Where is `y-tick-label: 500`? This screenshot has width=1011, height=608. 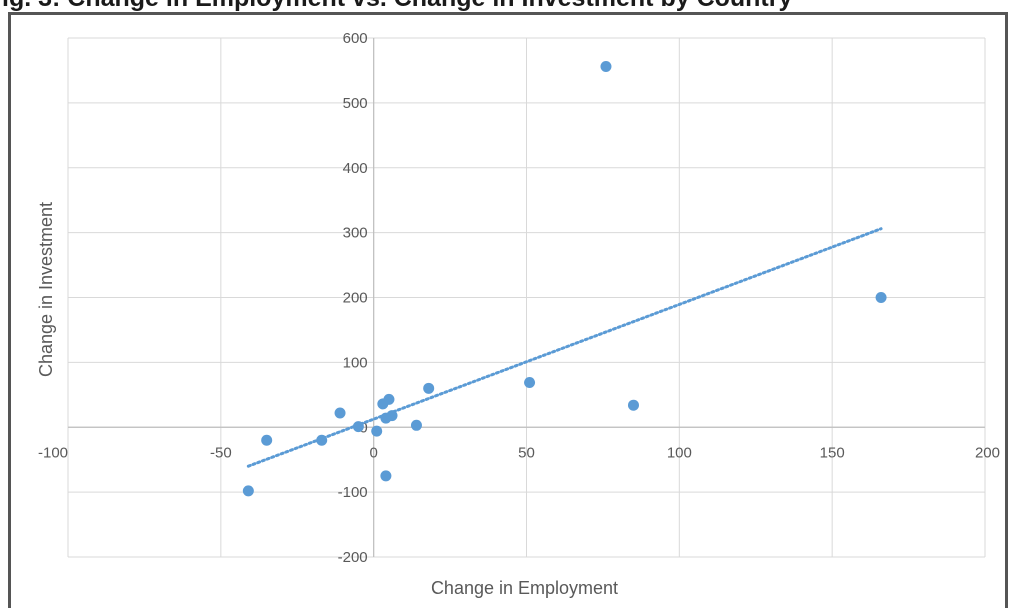 y-tick-label: 500 is located at coordinates (355, 103).